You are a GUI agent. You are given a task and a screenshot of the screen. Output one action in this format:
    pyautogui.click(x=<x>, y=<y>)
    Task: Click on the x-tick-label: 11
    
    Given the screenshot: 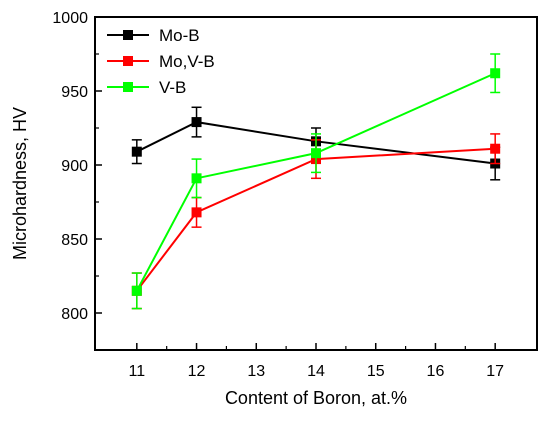 What is the action you would take?
    pyautogui.click(x=137, y=371)
    